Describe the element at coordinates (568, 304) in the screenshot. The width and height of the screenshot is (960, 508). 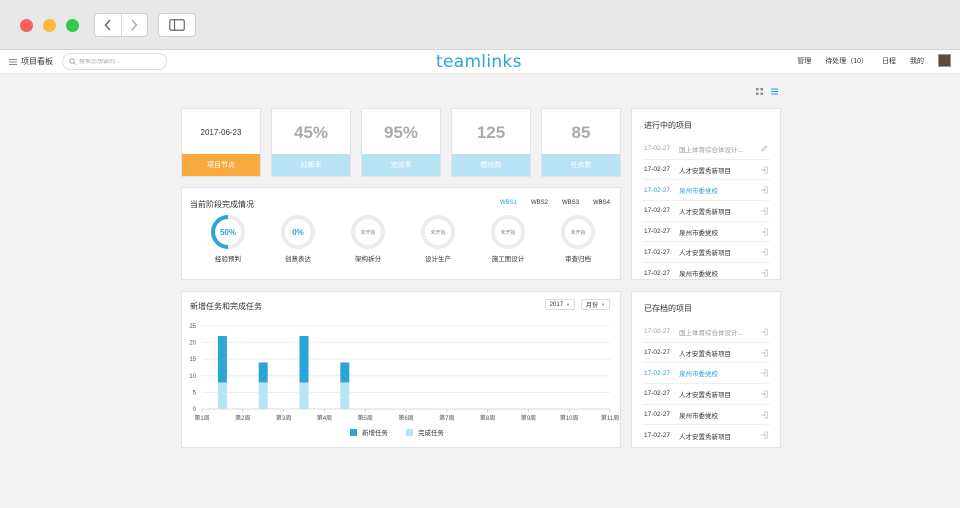
I see `caret-down-icon: ▼` at that location.